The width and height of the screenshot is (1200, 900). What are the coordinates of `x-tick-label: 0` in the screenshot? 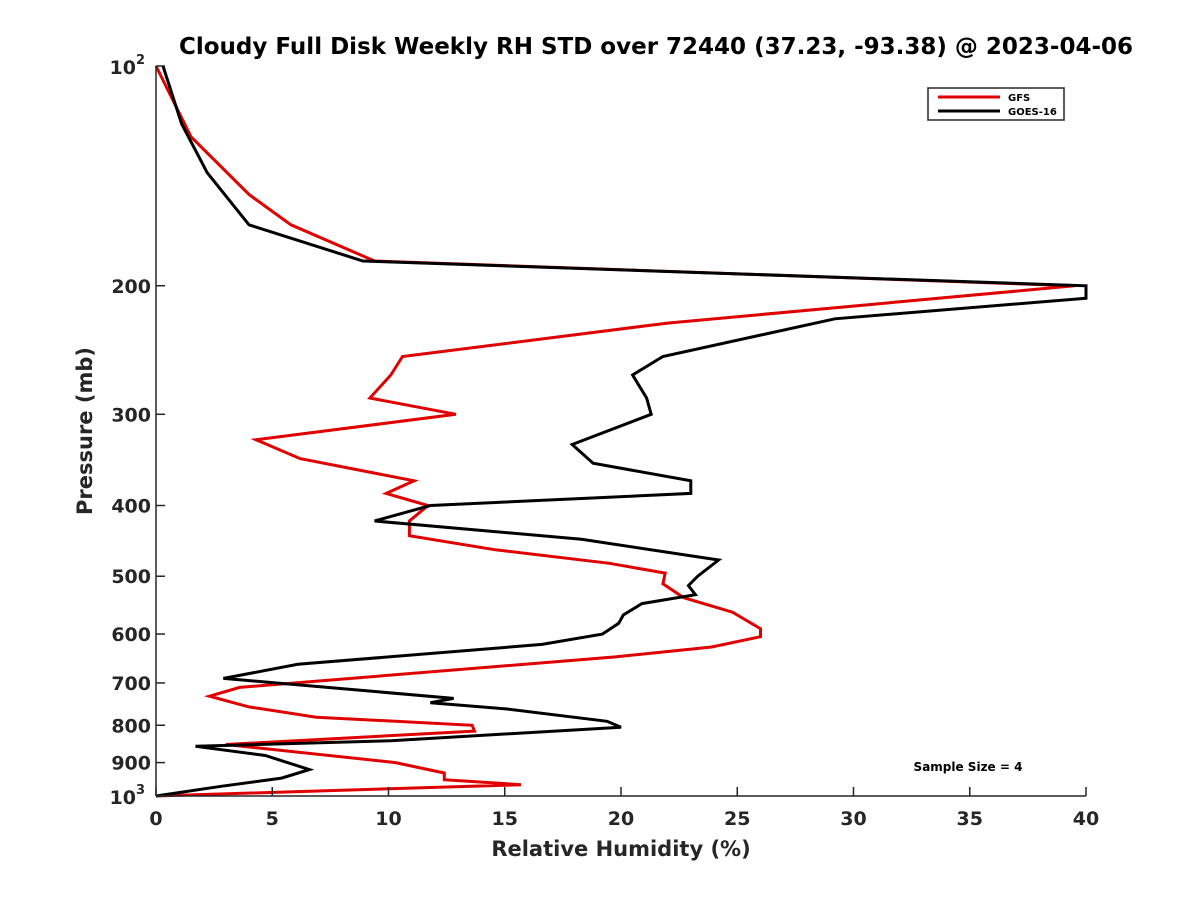 It's located at (155, 819).